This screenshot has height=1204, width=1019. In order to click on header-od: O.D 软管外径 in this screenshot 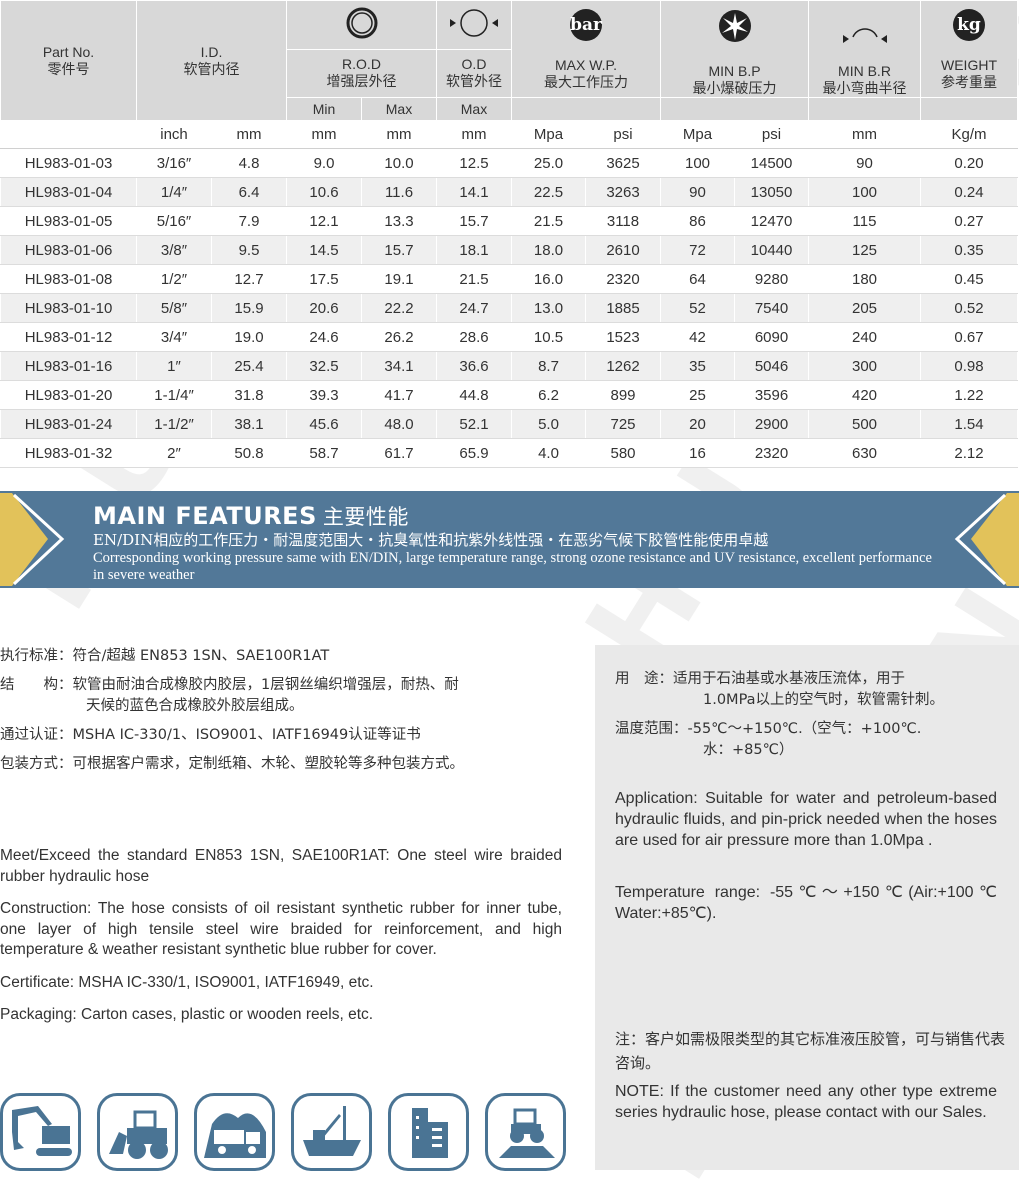, I will do `click(474, 73)`.